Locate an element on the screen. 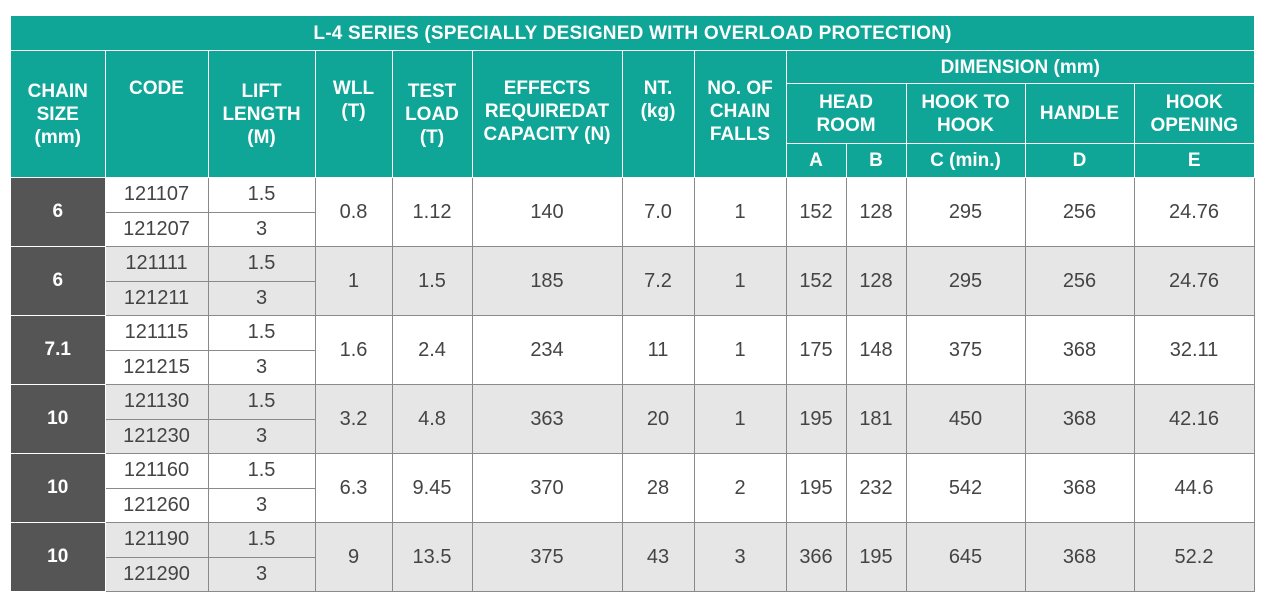  header-chain-size-line1: CHAIN is located at coordinates (57, 91).